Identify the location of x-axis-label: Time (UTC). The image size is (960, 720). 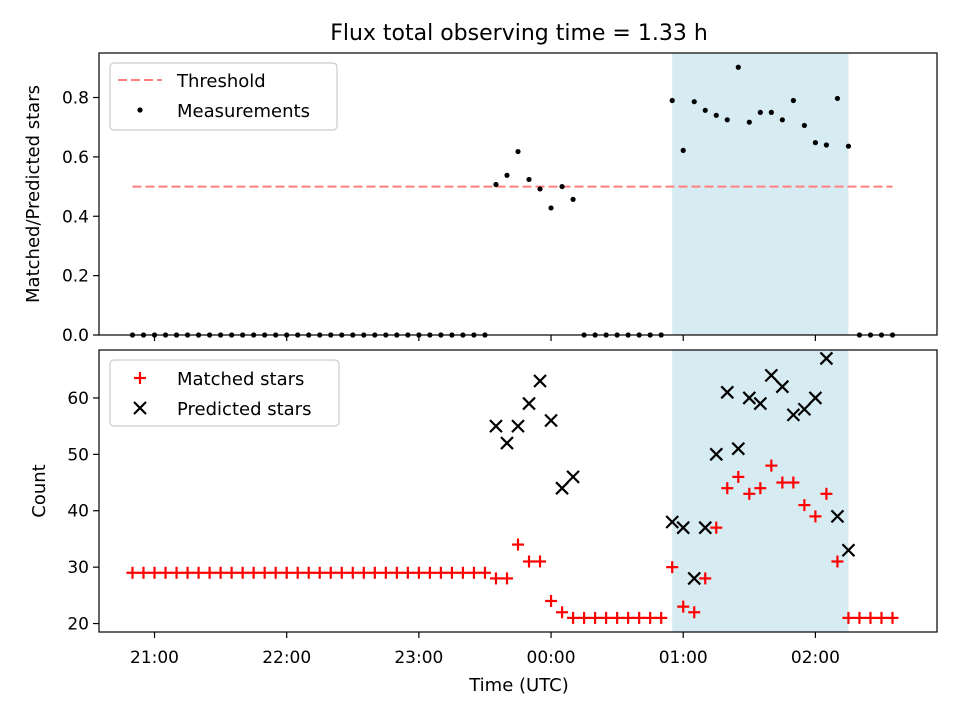
(518, 685).